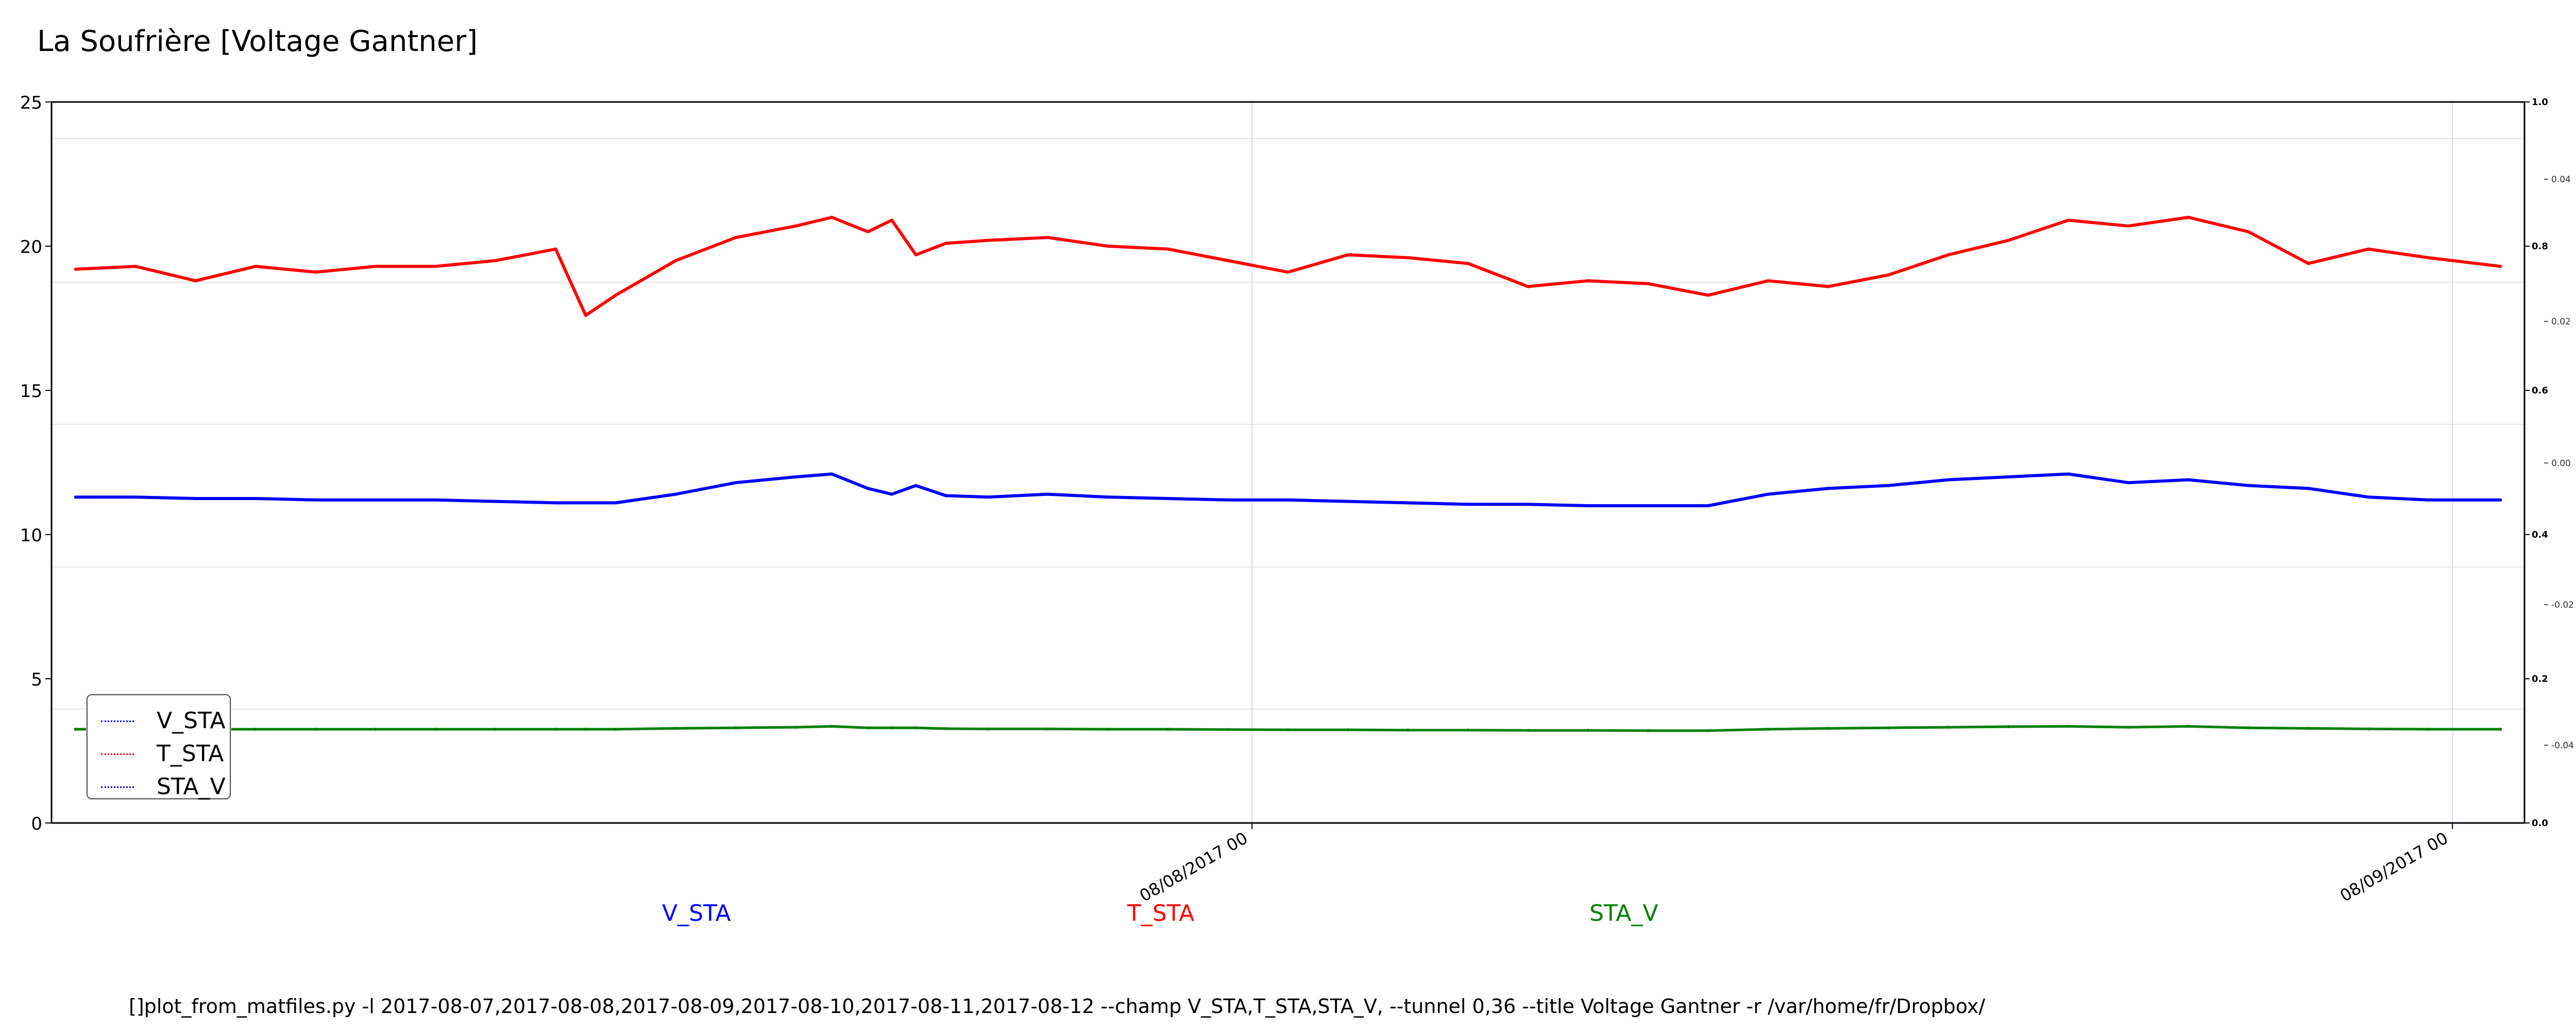  I want to click on legend: V_STA T_STA STA_V, so click(159, 747).